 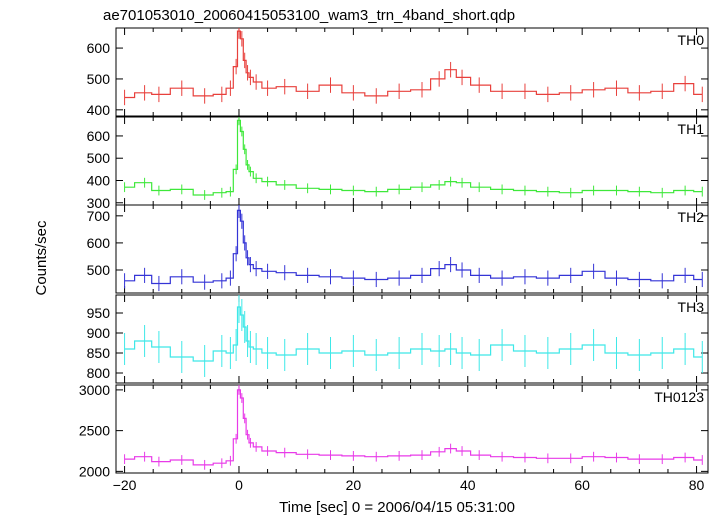 I want to click on series-line-th1, so click(x=413, y=157).